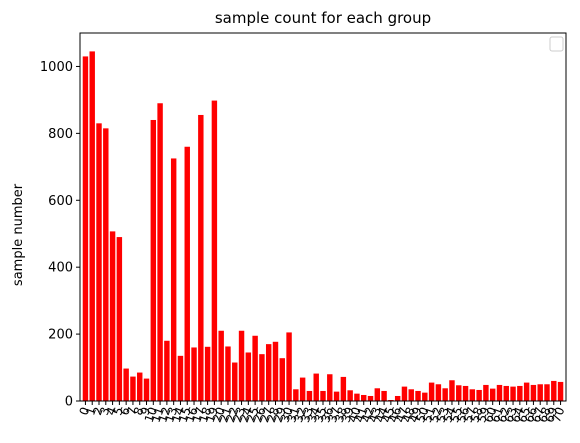 The width and height of the screenshot is (580, 443). What do you see at coordinates (443, 414) in the screenshot?
I see `x-tick-label: 53` at bounding box center [443, 414].